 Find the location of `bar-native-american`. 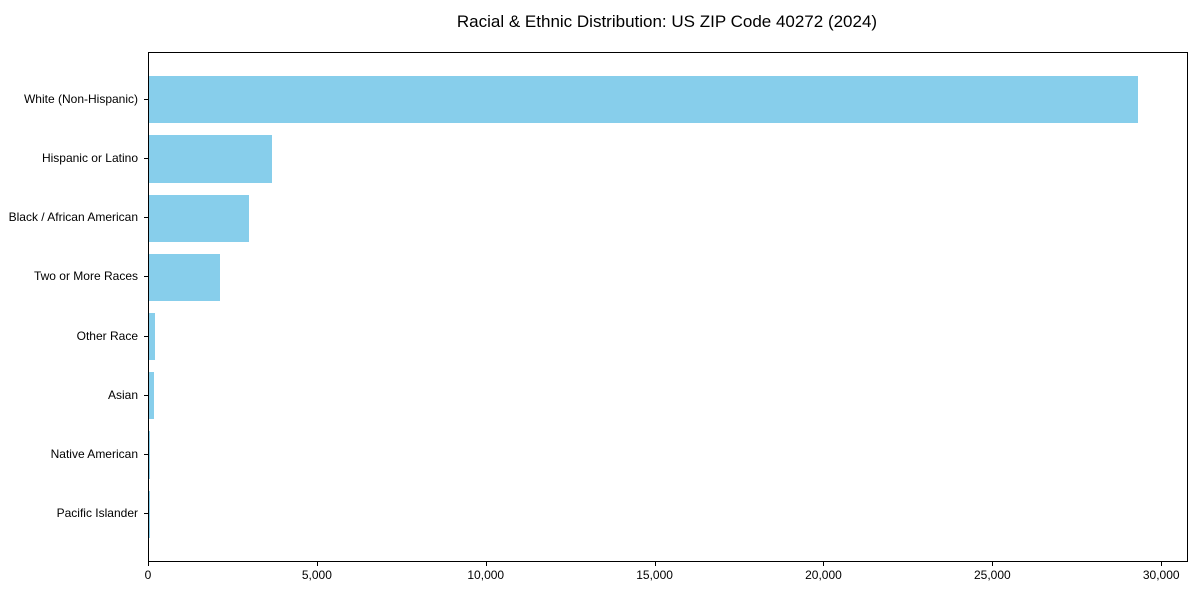

bar-native-american is located at coordinates (150, 455).